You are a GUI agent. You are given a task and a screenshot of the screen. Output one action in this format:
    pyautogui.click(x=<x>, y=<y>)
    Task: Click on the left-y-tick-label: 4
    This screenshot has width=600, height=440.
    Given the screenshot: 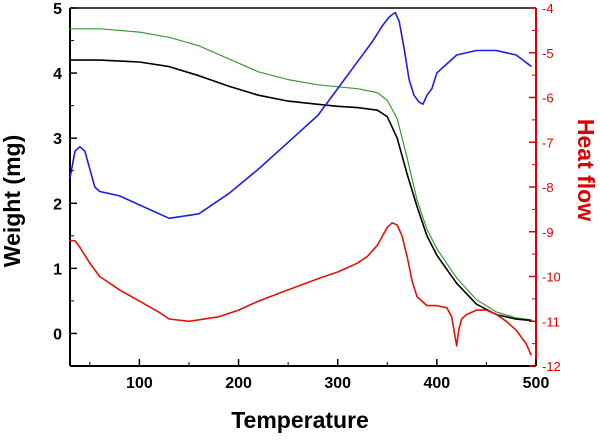 What is the action you would take?
    pyautogui.click(x=57, y=74)
    